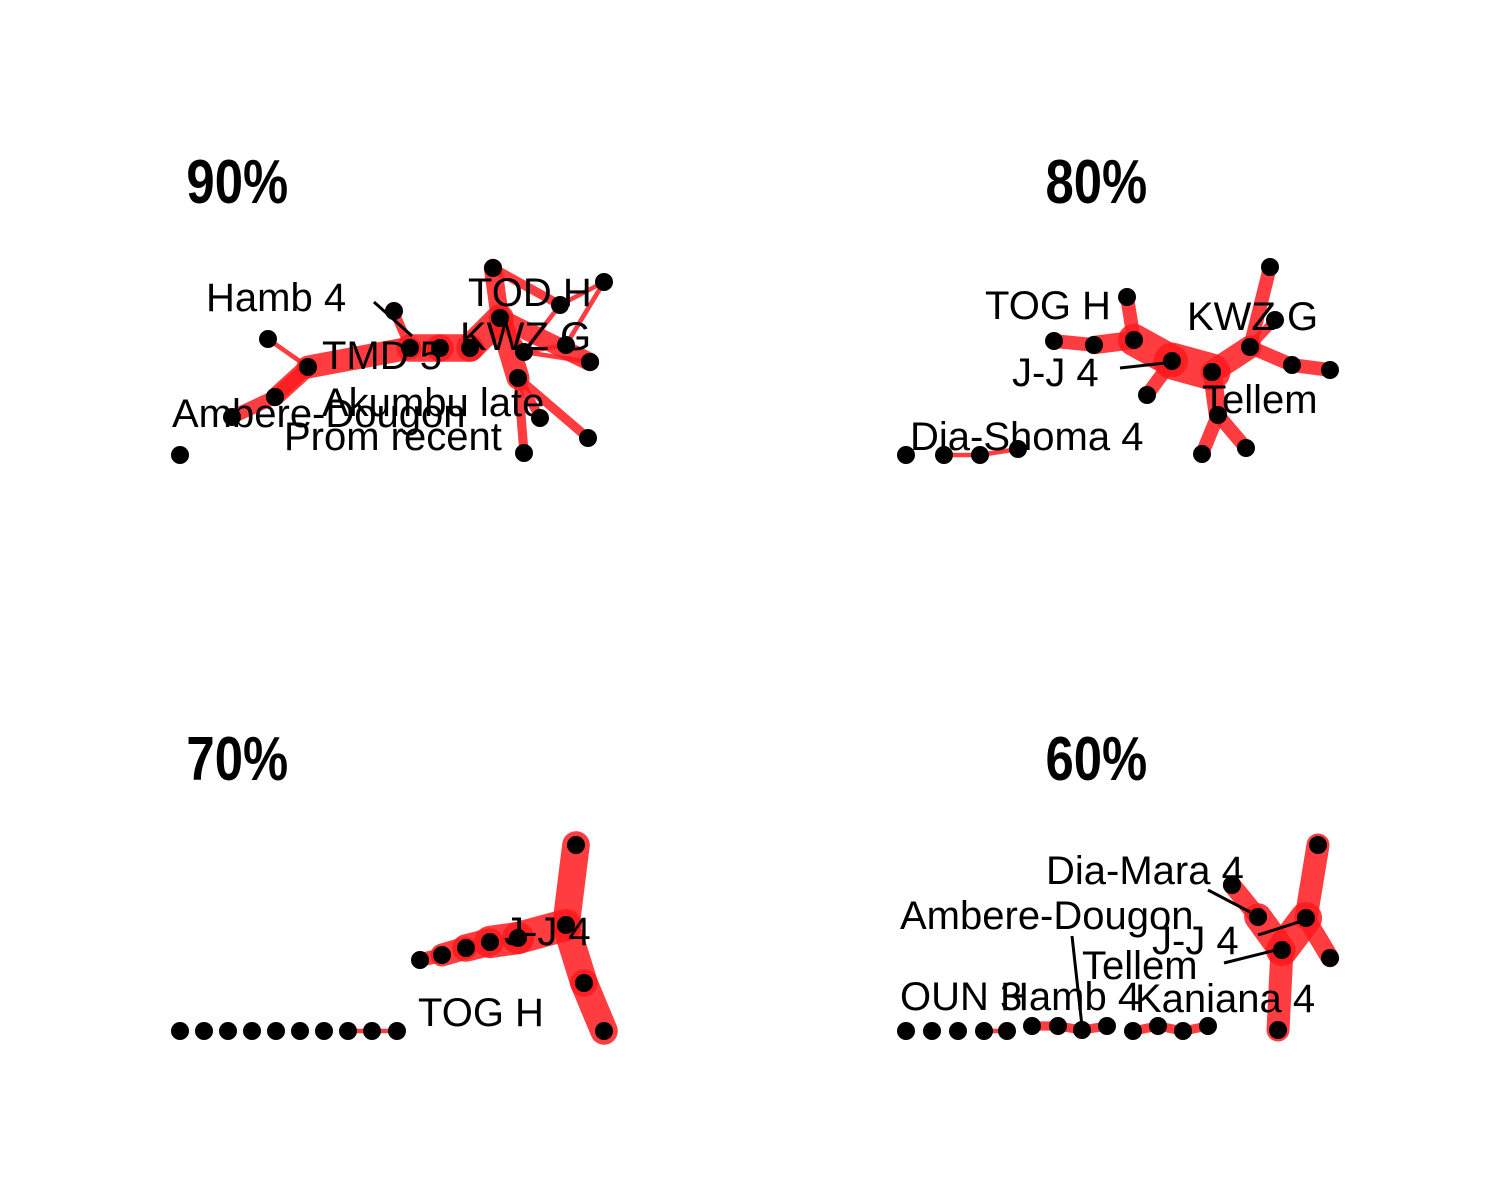 The width and height of the screenshot is (1500, 1200). What do you see at coordinates (1096, 759) in the screenshot?
I see `panel-title-60: 60%` at bounding box center [1096, 759].